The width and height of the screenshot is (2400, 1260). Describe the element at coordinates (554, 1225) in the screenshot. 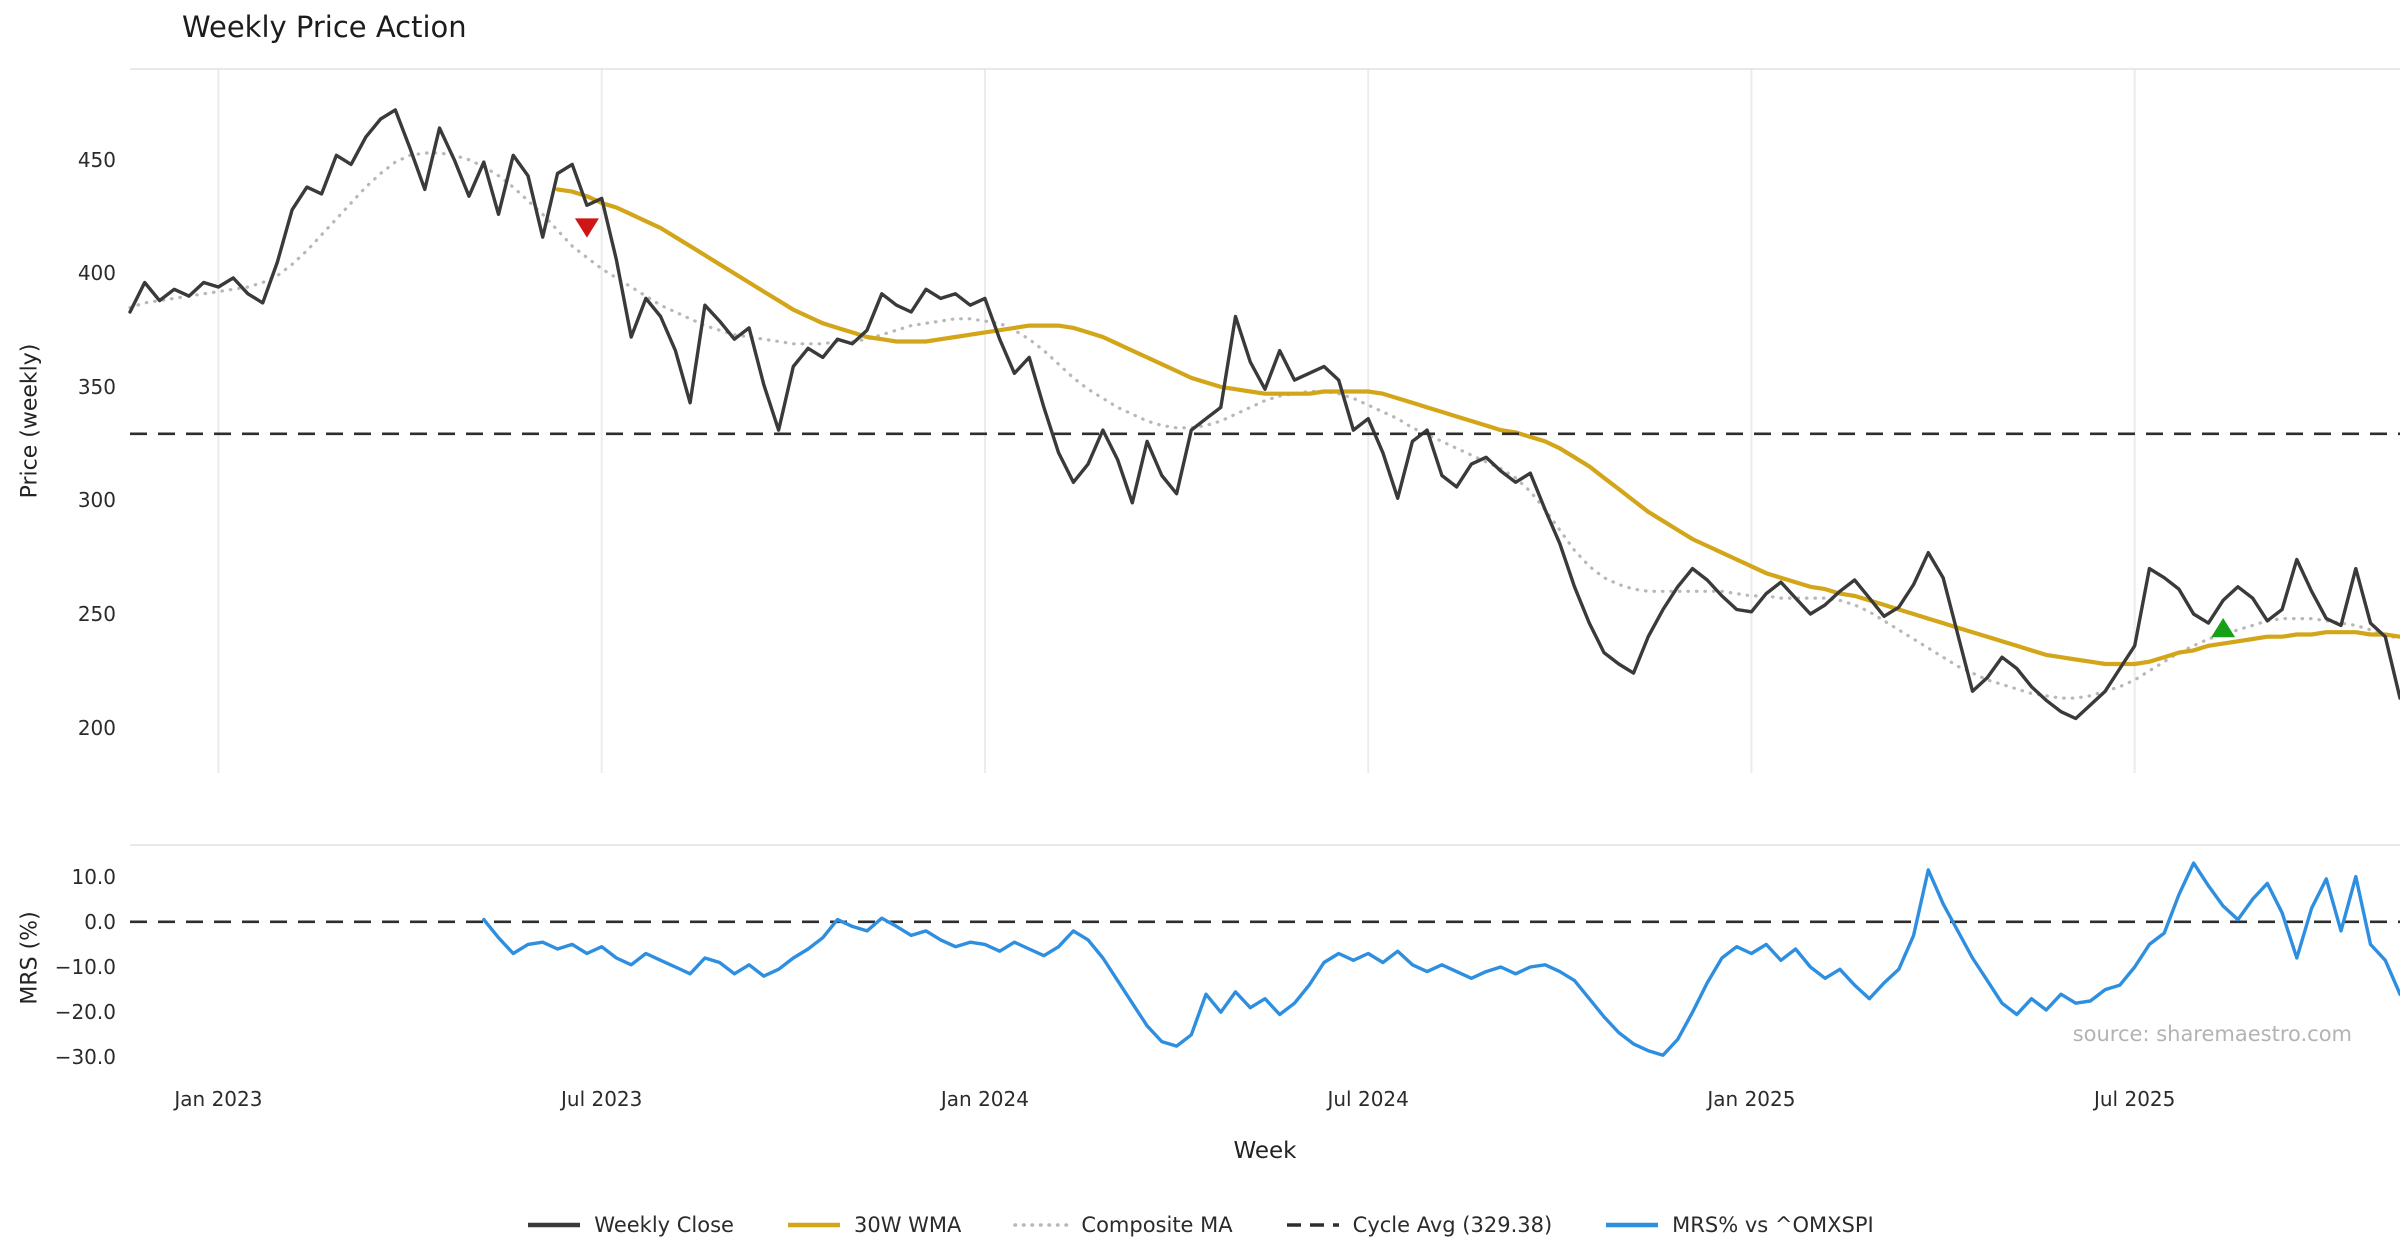

I see `weekly-close-line-swatch` at that location.